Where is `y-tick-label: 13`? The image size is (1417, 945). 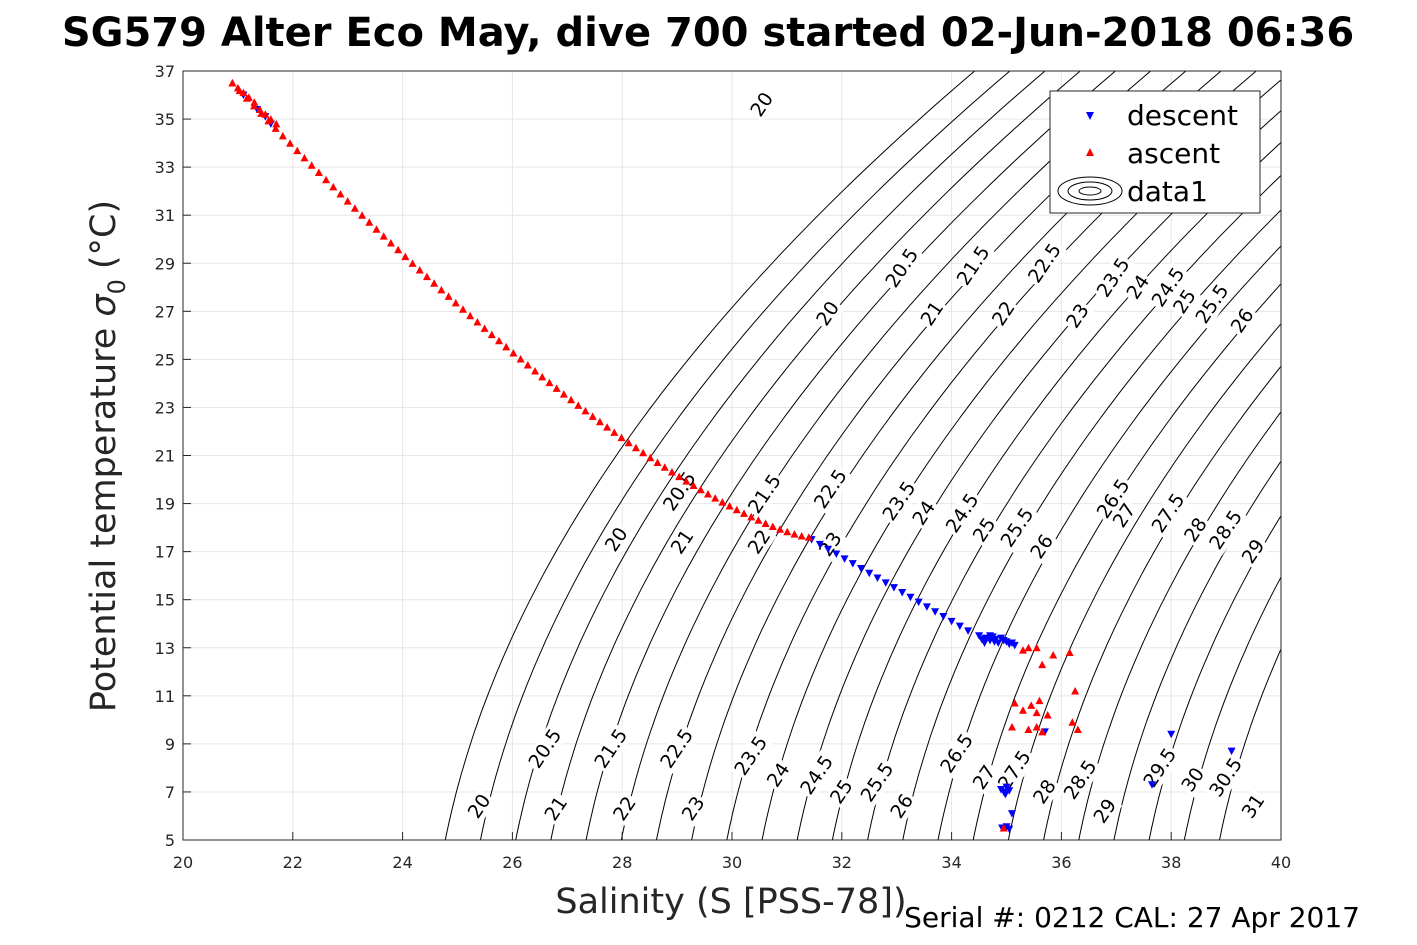 y-tick-label: 13 is located at coordinates (165, 648).